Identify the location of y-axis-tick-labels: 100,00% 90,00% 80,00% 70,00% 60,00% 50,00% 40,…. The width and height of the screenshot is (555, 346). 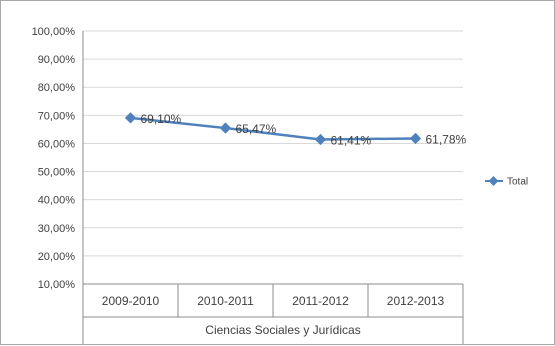
(54, 158).